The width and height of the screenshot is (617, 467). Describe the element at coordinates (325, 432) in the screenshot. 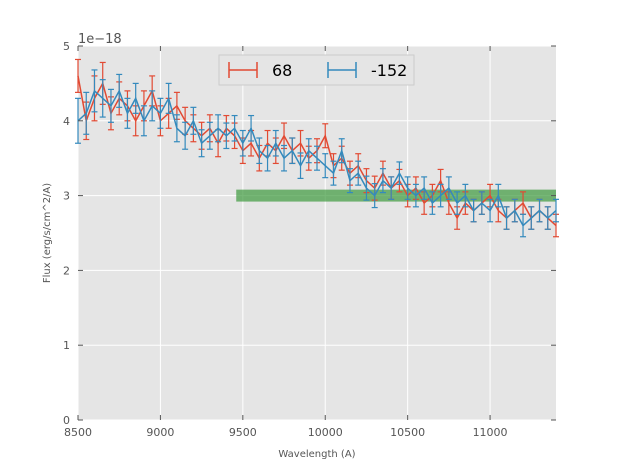

I see `x-tick-label-3: 10000` at that location.